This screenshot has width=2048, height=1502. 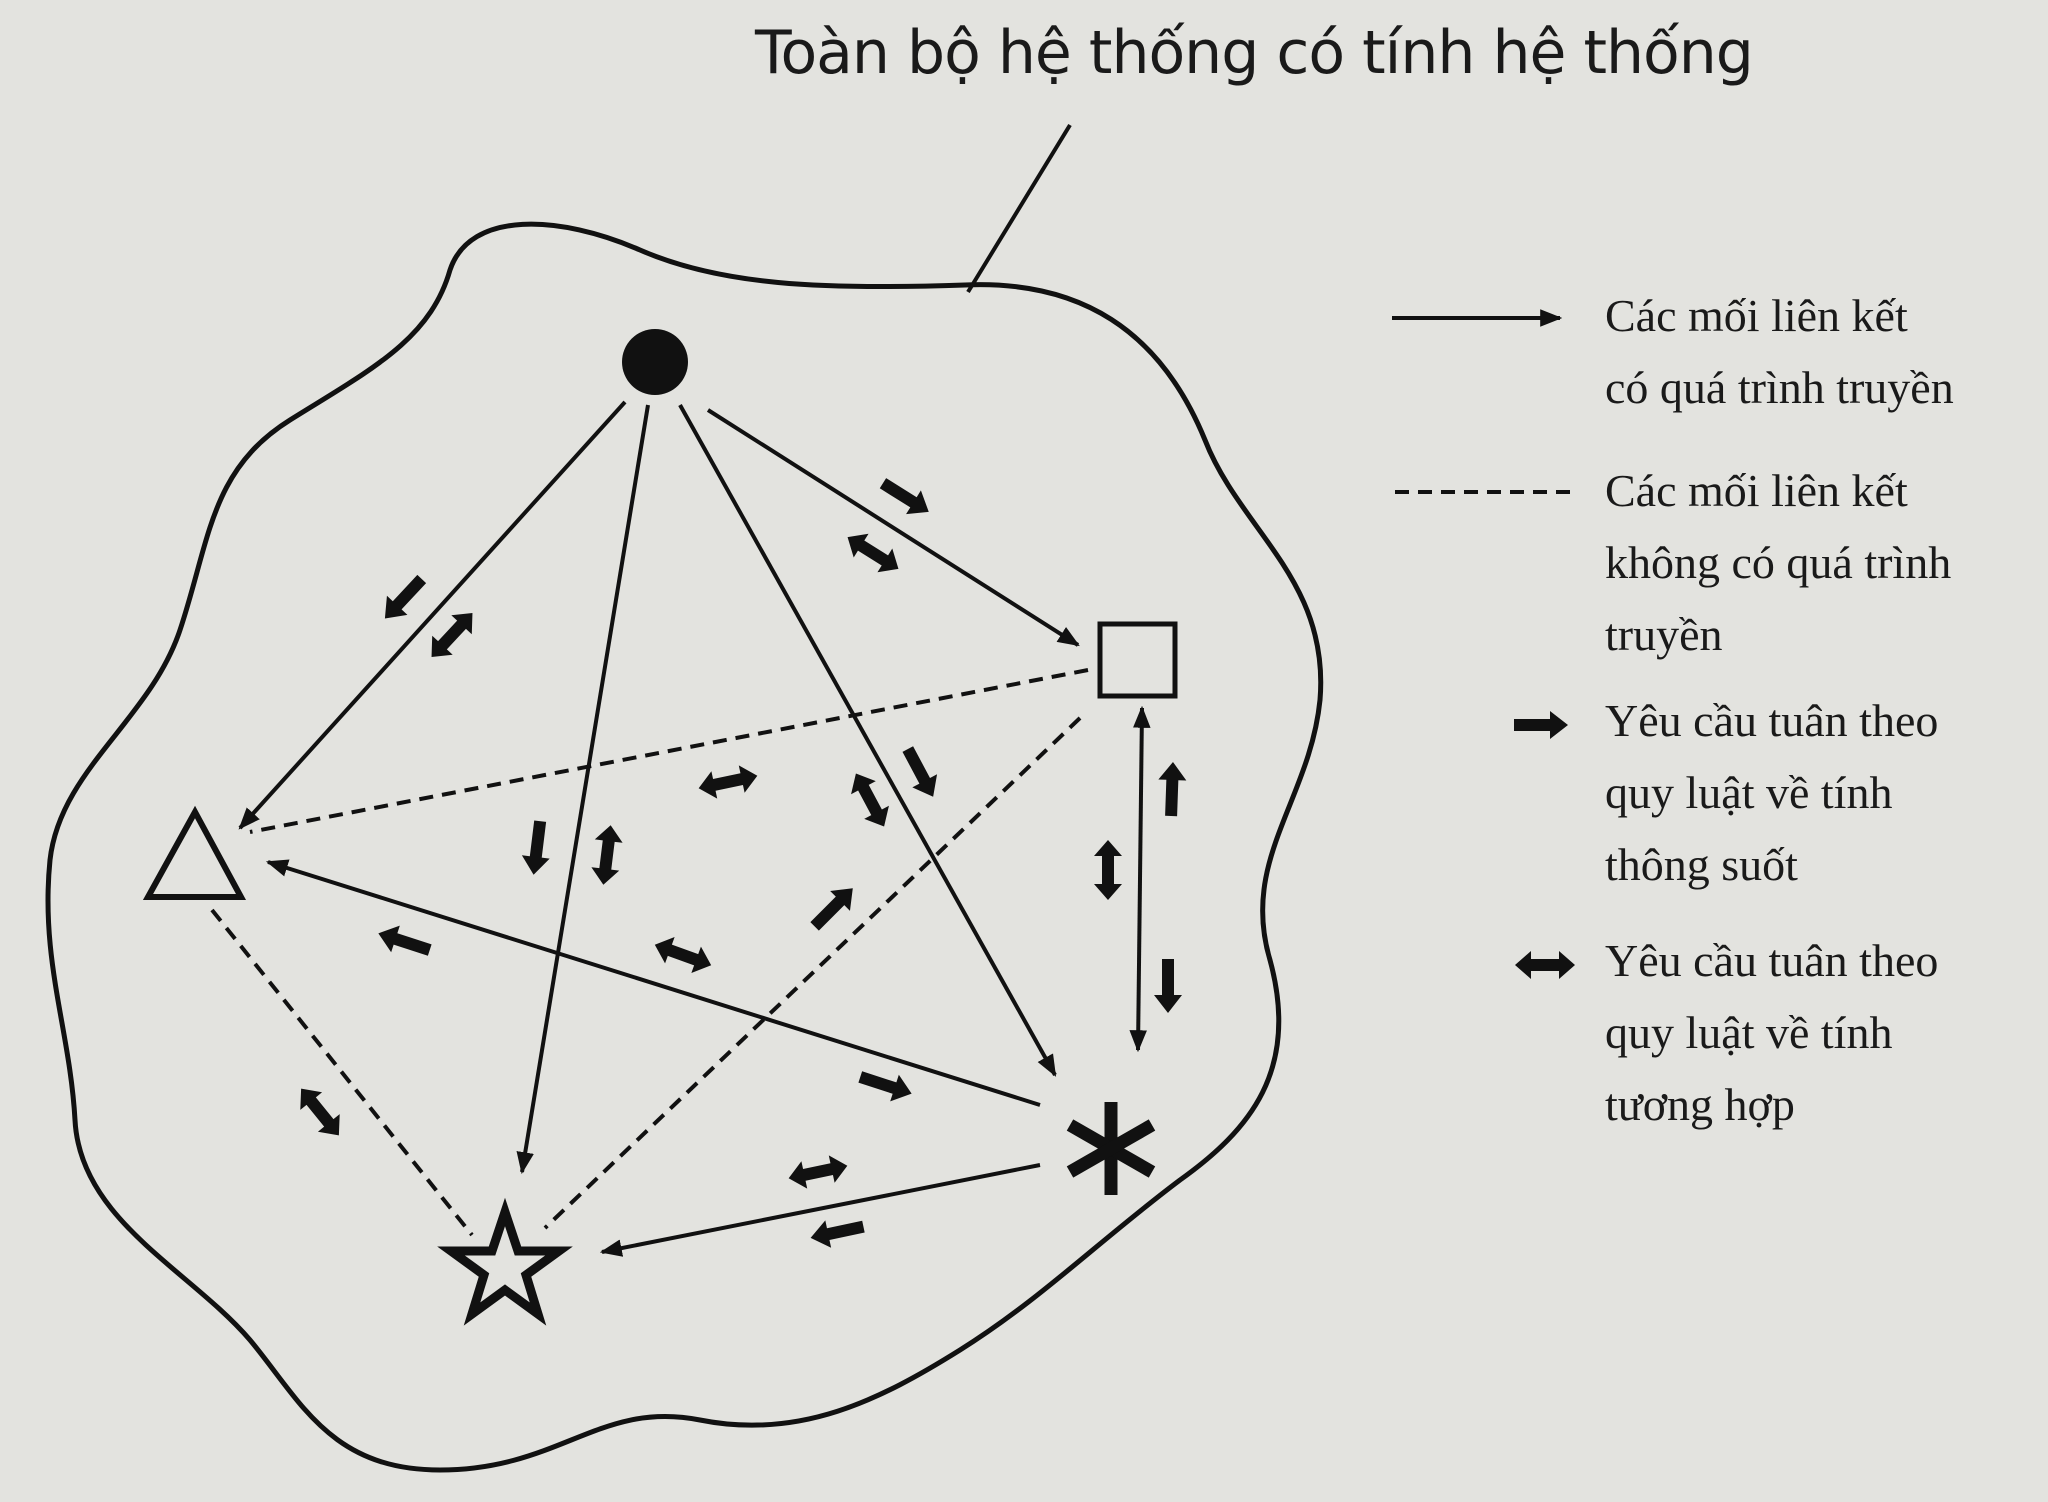 I want to click on legend-line: tương hợp, so click(x=1700, y=1104).